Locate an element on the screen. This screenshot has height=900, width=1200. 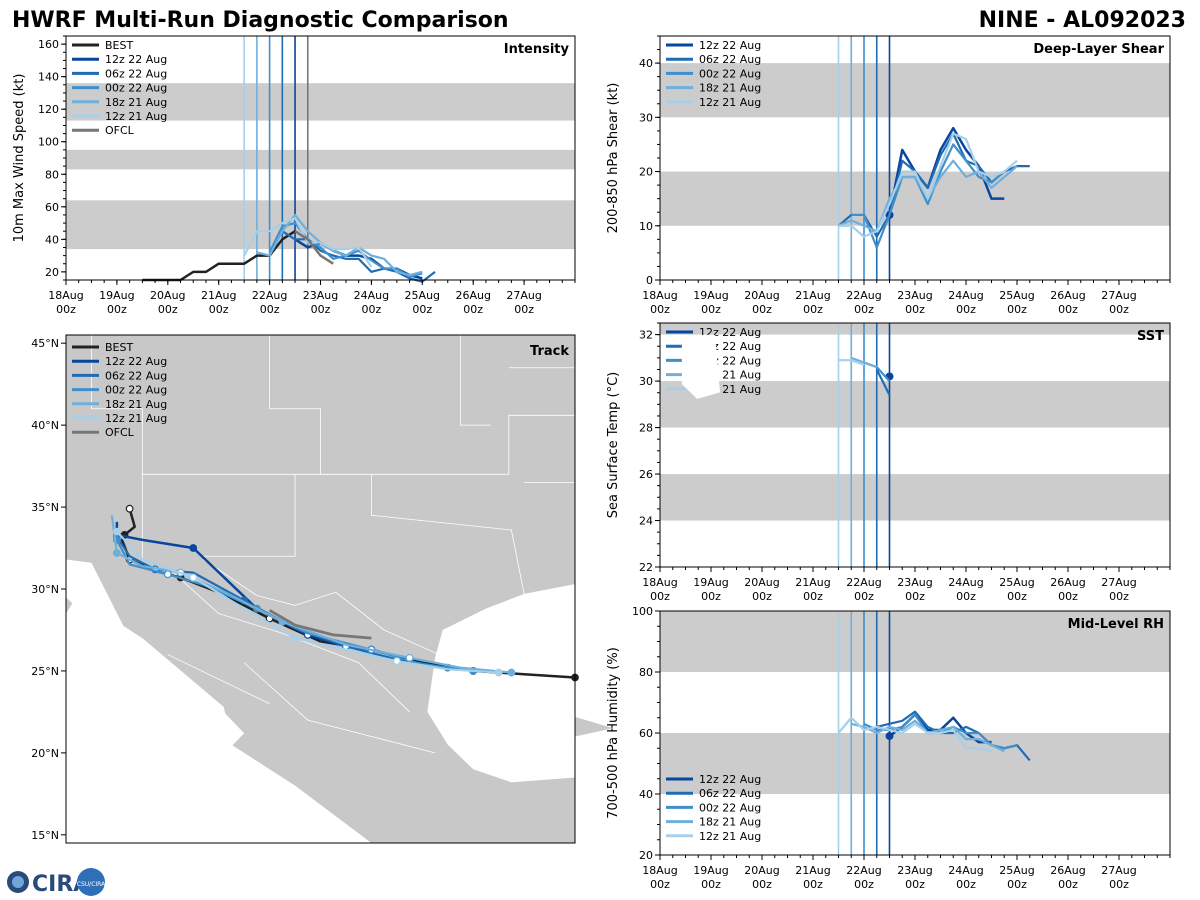
y-axis-label: 200-850 hPa Shear (kt) is located at coordinates (613, 158).